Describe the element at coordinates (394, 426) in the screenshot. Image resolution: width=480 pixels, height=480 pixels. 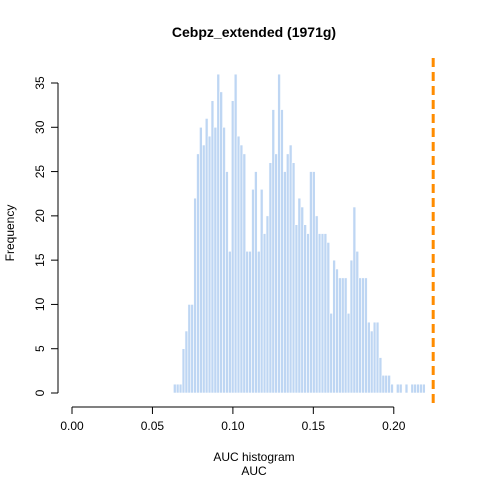
I see `x-tick-label: 0.20` at that location.